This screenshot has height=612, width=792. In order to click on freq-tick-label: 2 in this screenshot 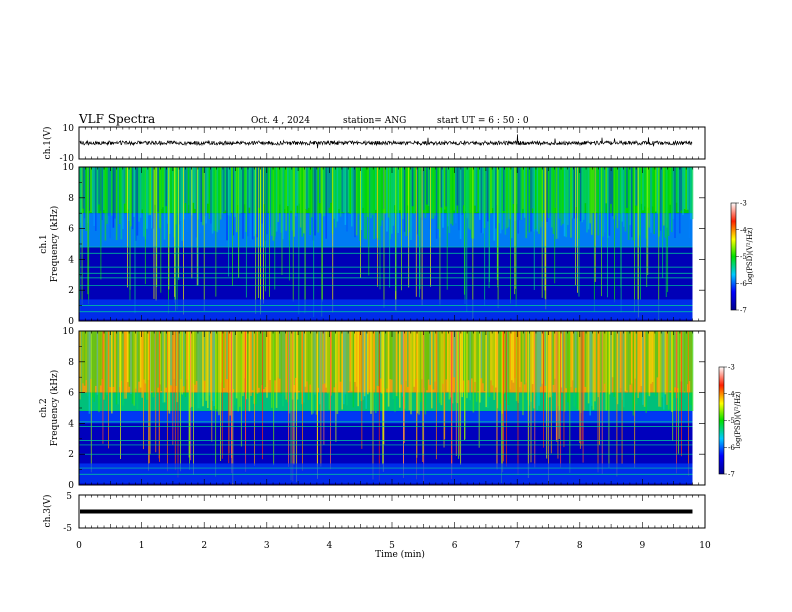, I will do `click(71, 291)`.